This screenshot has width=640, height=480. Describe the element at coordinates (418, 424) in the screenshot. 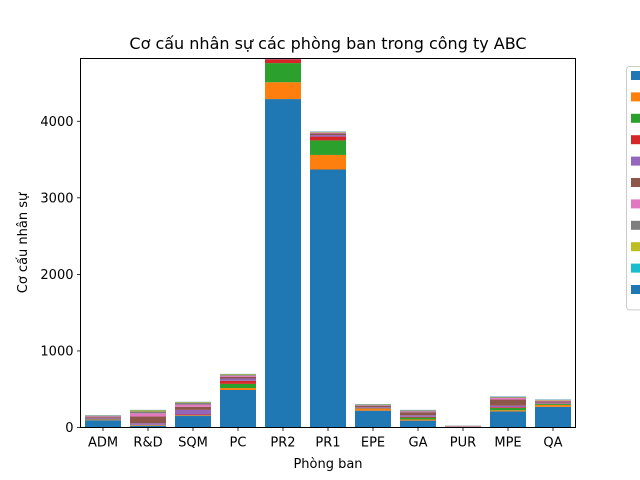

I see `bar-segment-ga-s0` at that location.